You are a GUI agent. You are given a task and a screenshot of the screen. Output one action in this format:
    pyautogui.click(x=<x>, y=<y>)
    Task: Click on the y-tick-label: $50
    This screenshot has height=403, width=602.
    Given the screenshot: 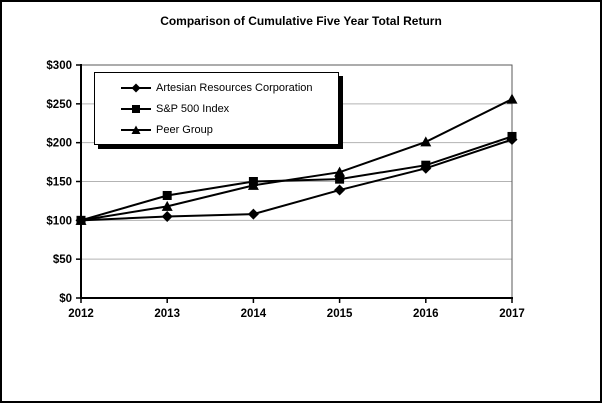 What is the action you would take?
    pyautogui.click(x=62, y=260)
    